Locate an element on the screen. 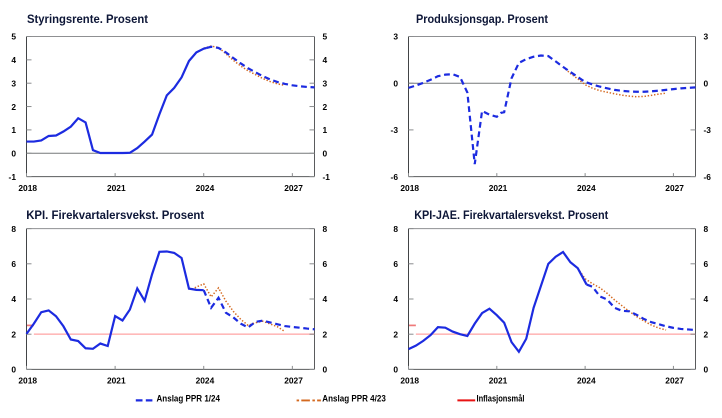  svg-text: Anslag PPR 1/24 is located at coordinates (189, 399).